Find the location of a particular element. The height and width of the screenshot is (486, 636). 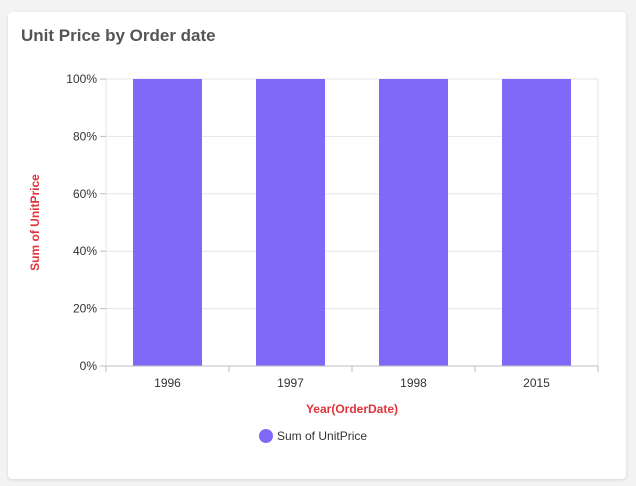

y-tick-label: 80% is located at coordinates (85, 136).